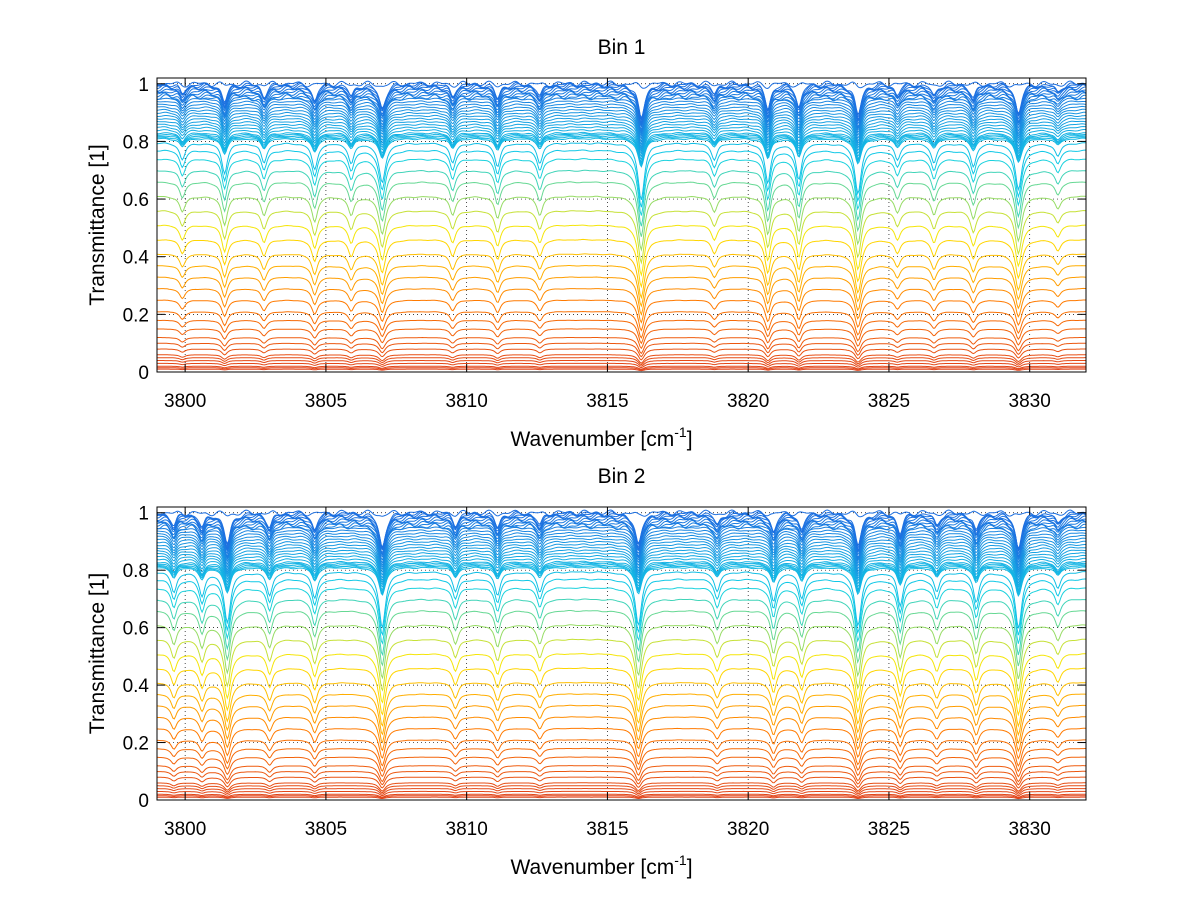  What do you see at coordinates (1030, 829) in the screenshot?
I see `x-tick-label: 3830` at bounding box center [1030, 829].